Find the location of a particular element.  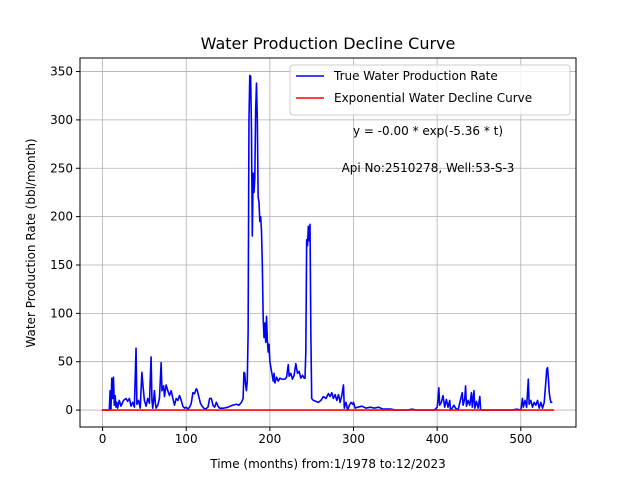

fit-equation-annotation: y = -0.00 * exp(-5.36 * t) is located at coordinates (428, 131).